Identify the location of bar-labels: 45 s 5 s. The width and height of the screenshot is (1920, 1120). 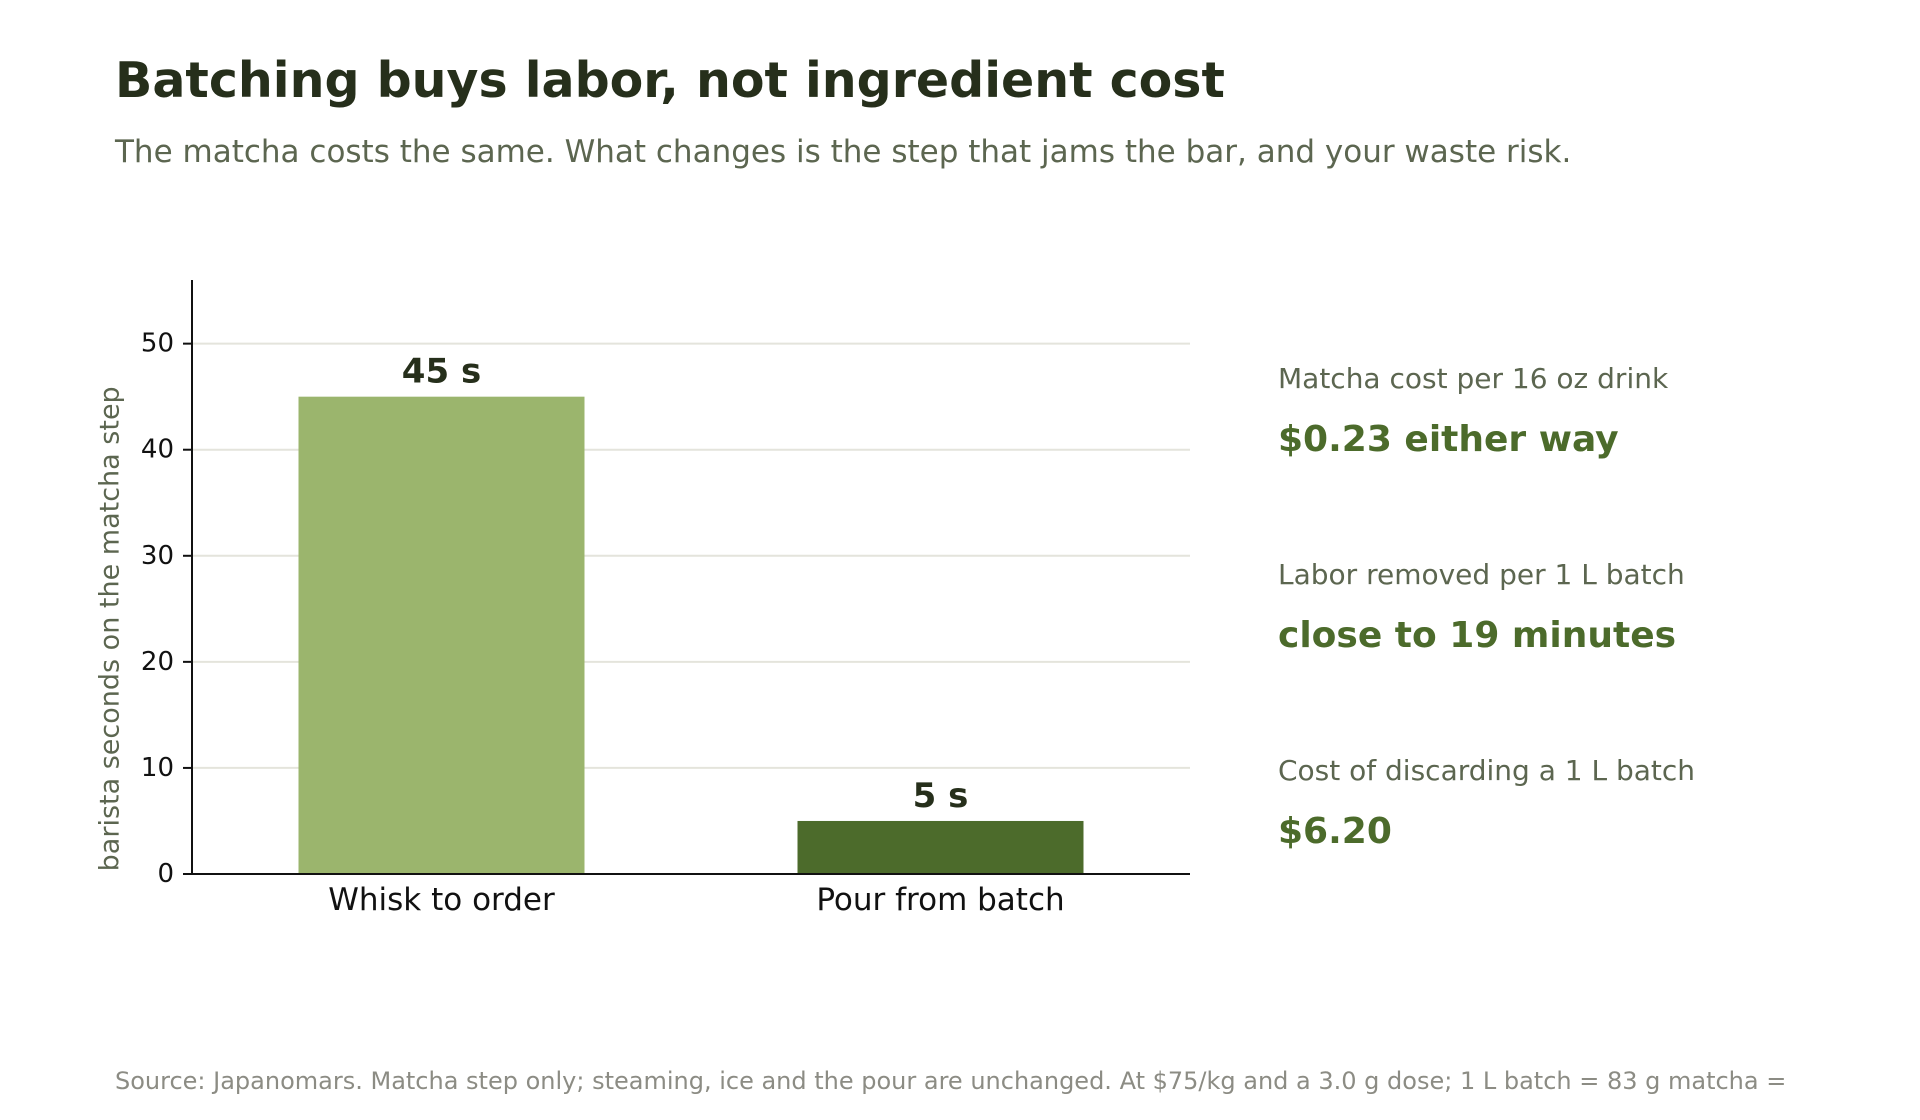
(685, 584).